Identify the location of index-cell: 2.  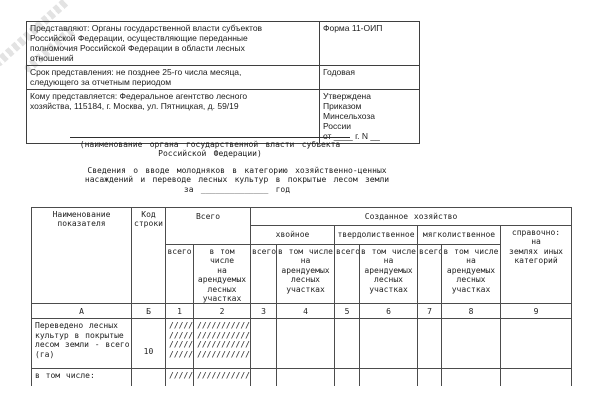
(222, 311).